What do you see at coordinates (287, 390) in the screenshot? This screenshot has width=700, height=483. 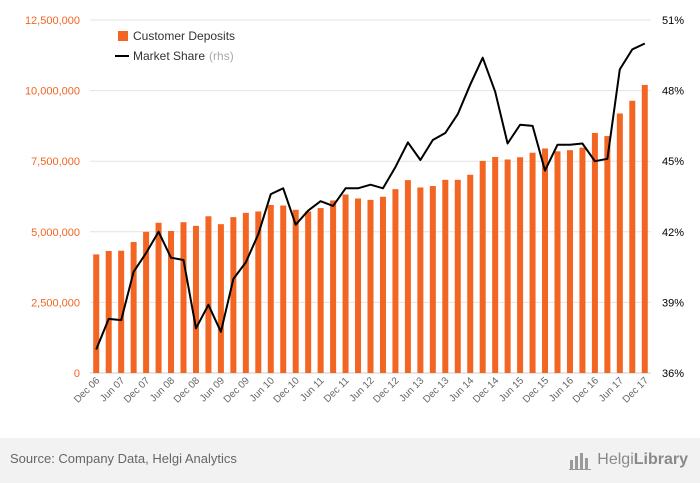 I see `x-axis-tick-label: Dec 10` at bounding box center [287, 390].